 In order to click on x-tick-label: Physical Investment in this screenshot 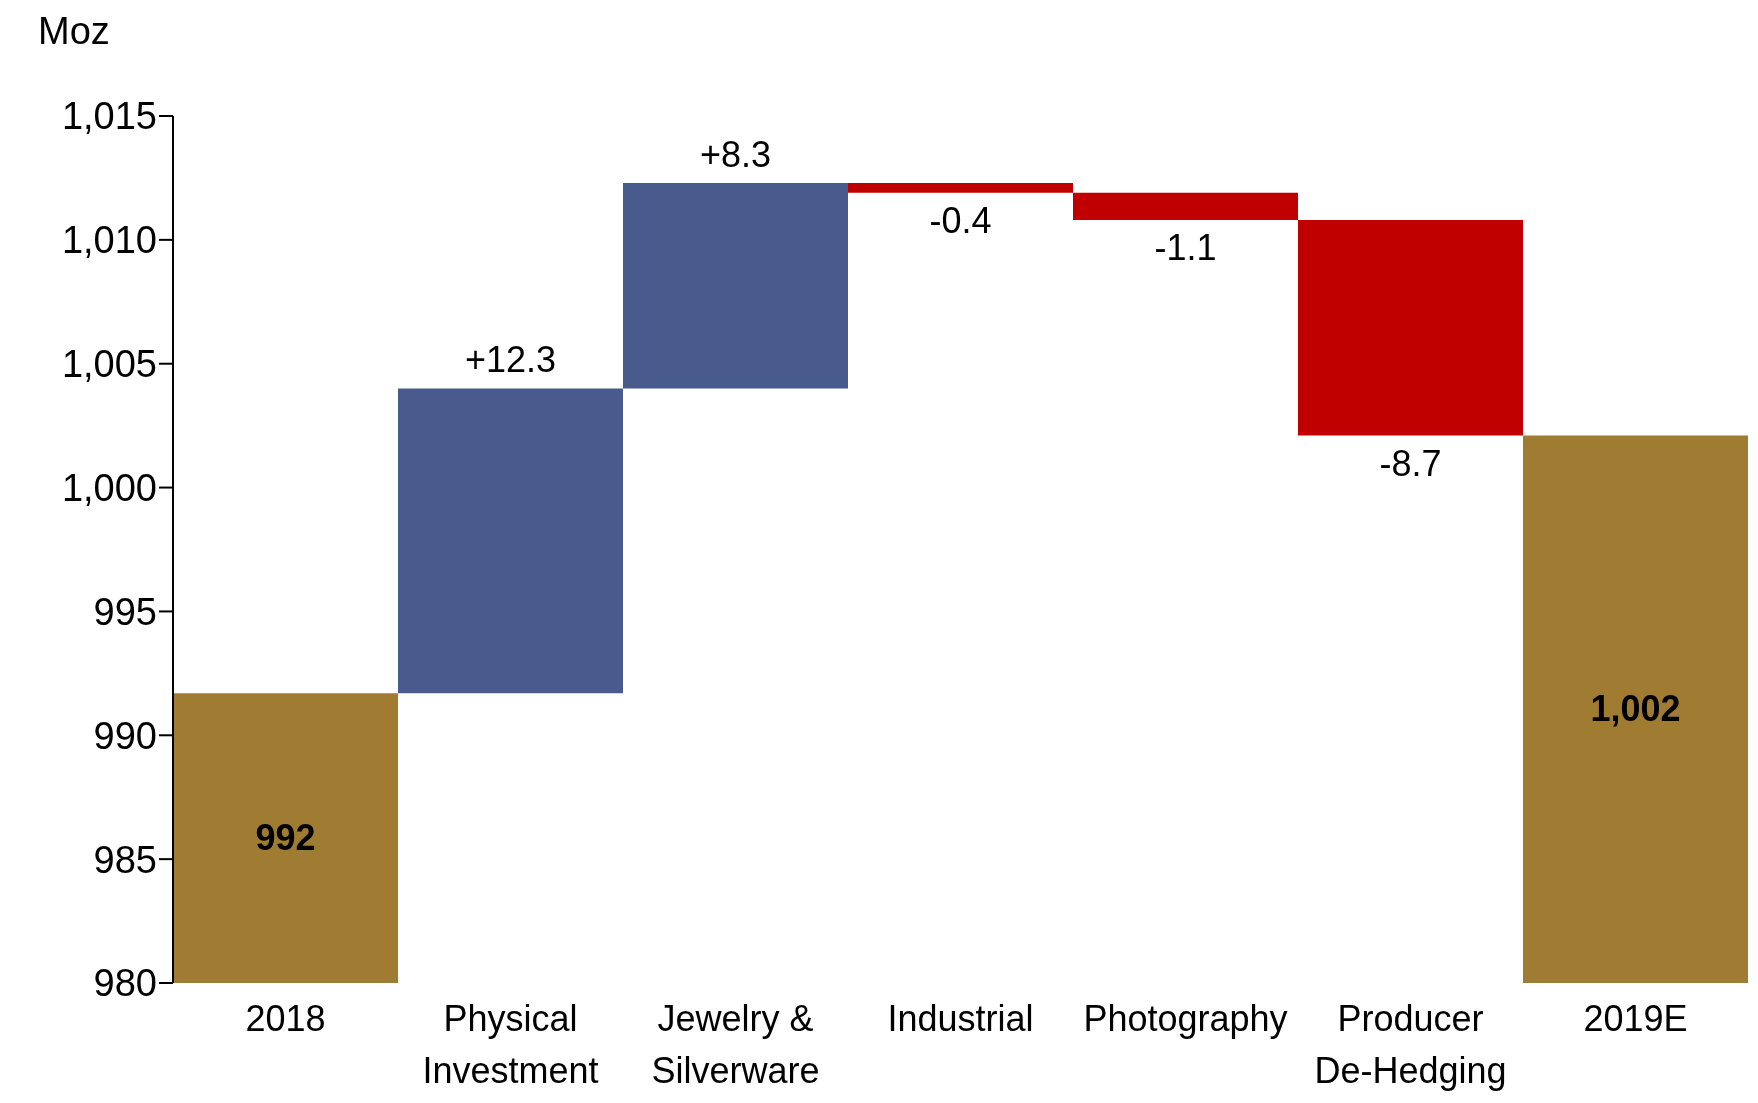, I will do `click(510, 1044)`.